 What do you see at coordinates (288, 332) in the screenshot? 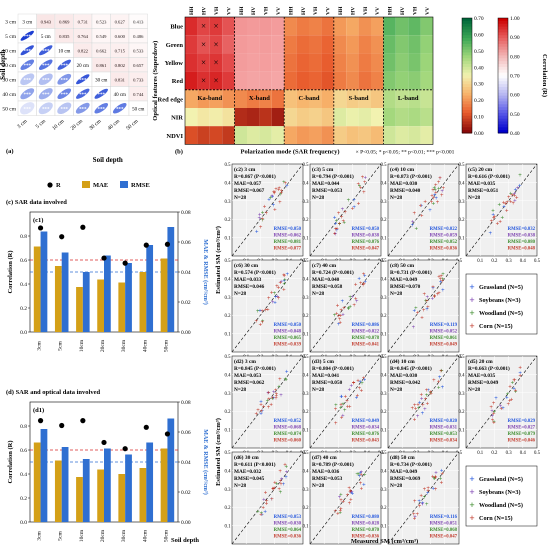
I see `scatter-class-rmse: RMSE=0.048` at bounding box center [288, 332].